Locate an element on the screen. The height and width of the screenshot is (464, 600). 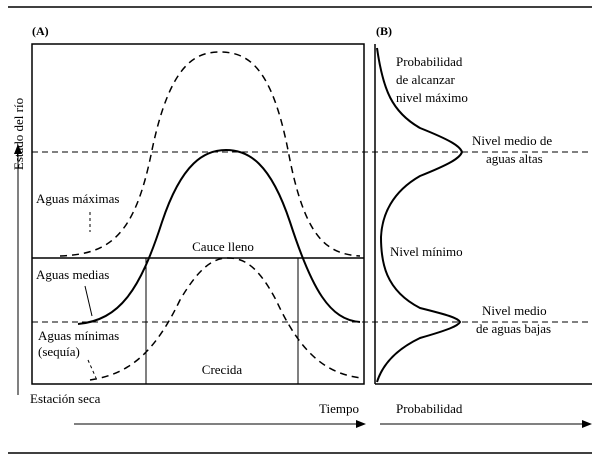
season-label: Estación seca is located at coordinates (65, 398).